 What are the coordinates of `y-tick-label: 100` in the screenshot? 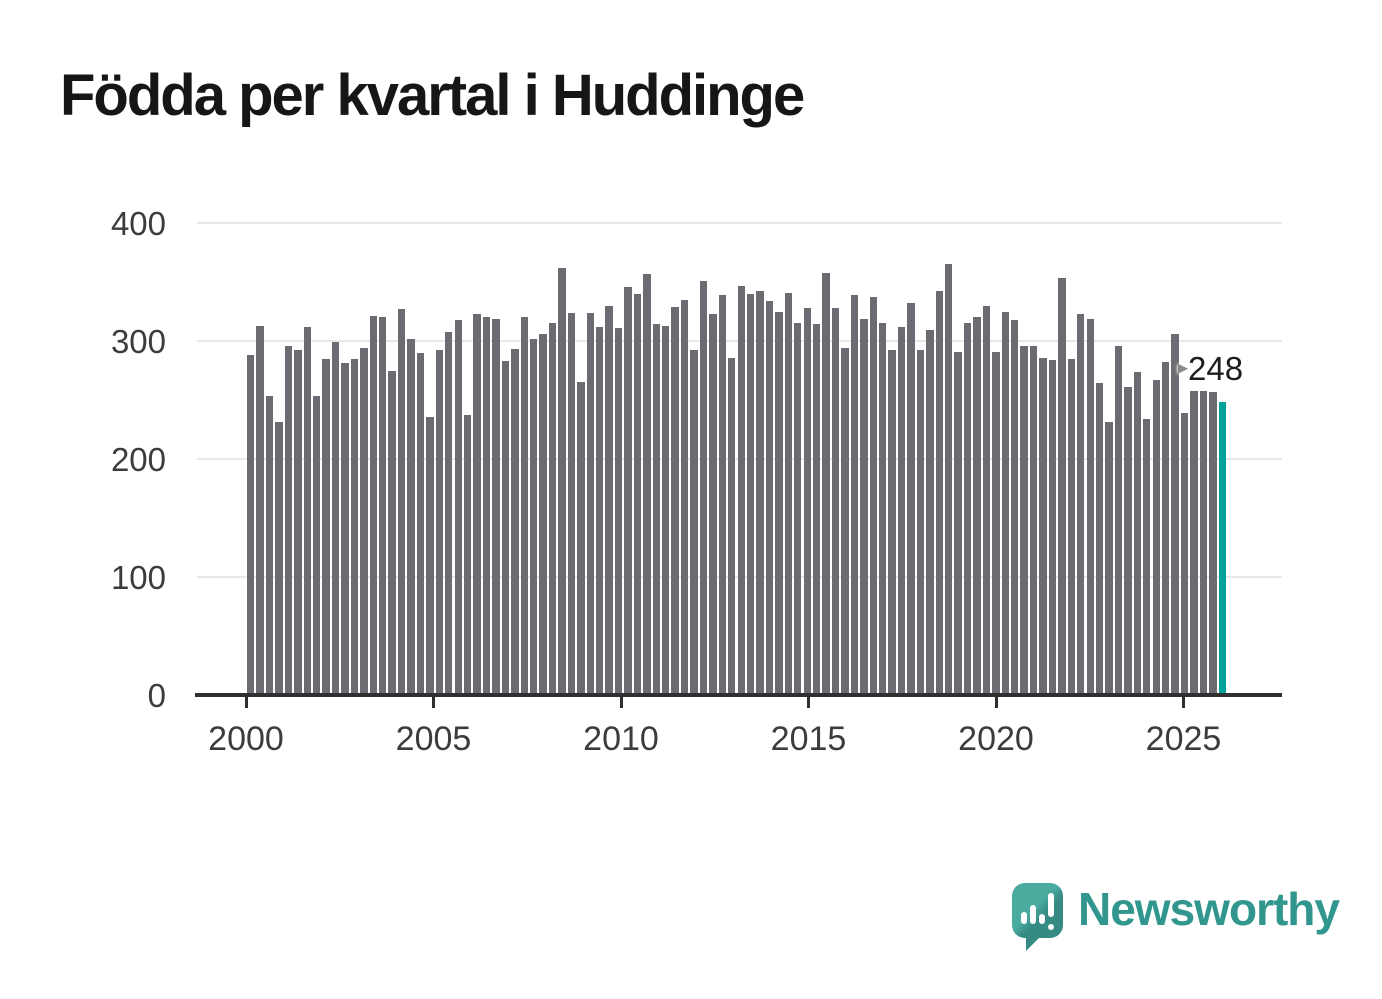 It's located at (138, 577).